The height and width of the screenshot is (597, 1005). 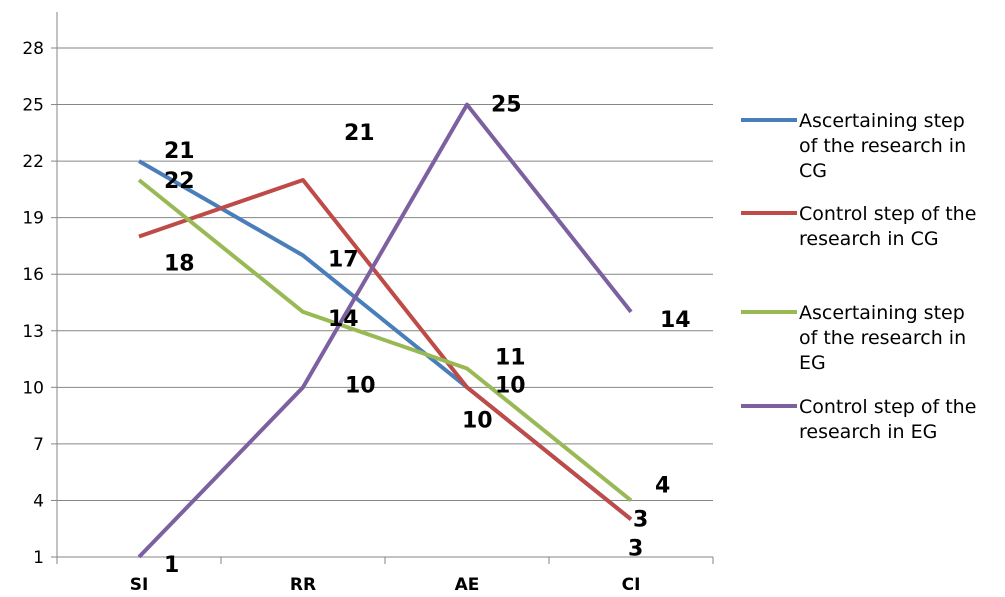 What do you see at coordinates (139, 585) in the screenshot?
I see `x-tick-label: SI` at bounding box center [139, 585].